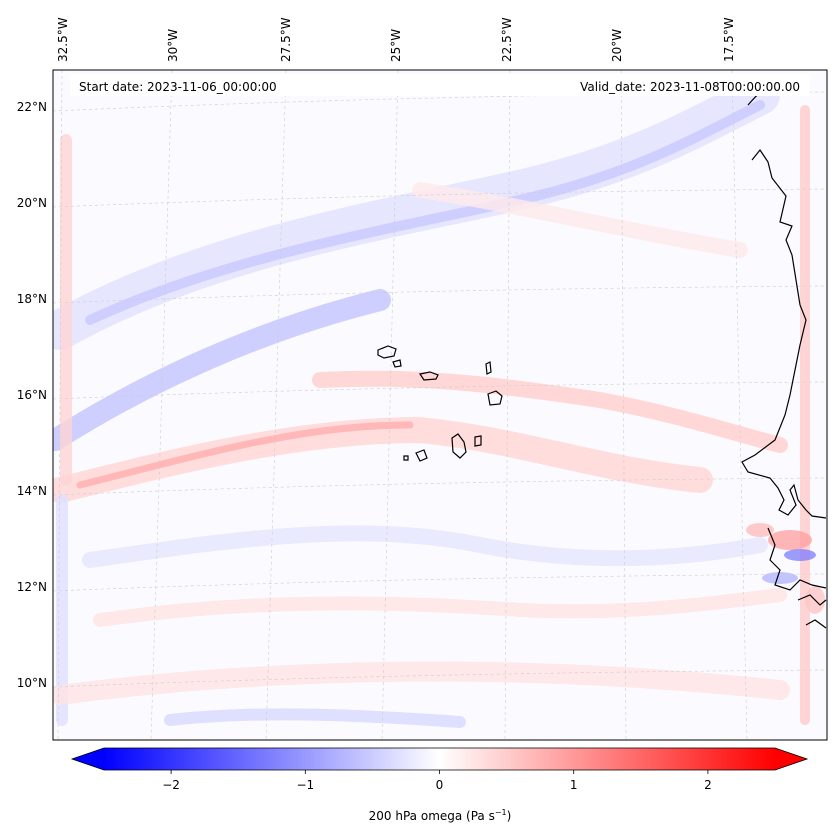 The height and width of the screenshot is (839, 837). I want to click on lon-label-32-5w: 32.5°W, so click(63, 39).